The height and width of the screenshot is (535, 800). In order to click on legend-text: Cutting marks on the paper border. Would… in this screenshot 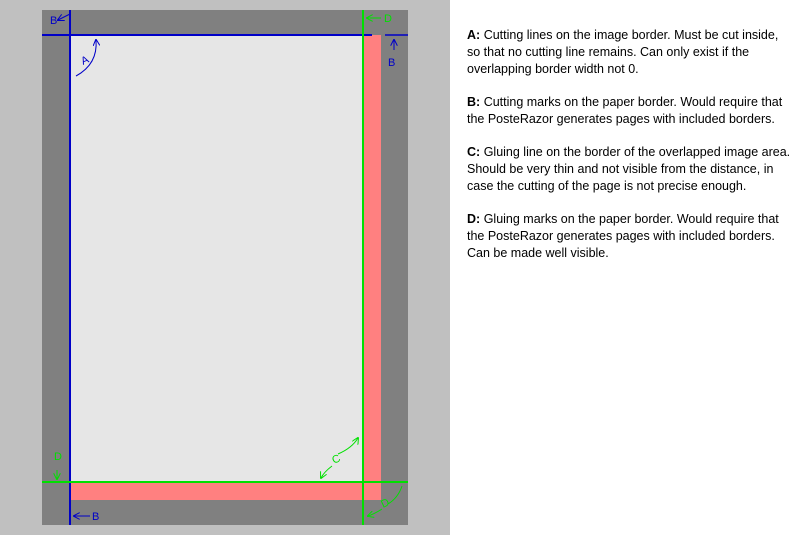, I will do `click(625, 110)`.